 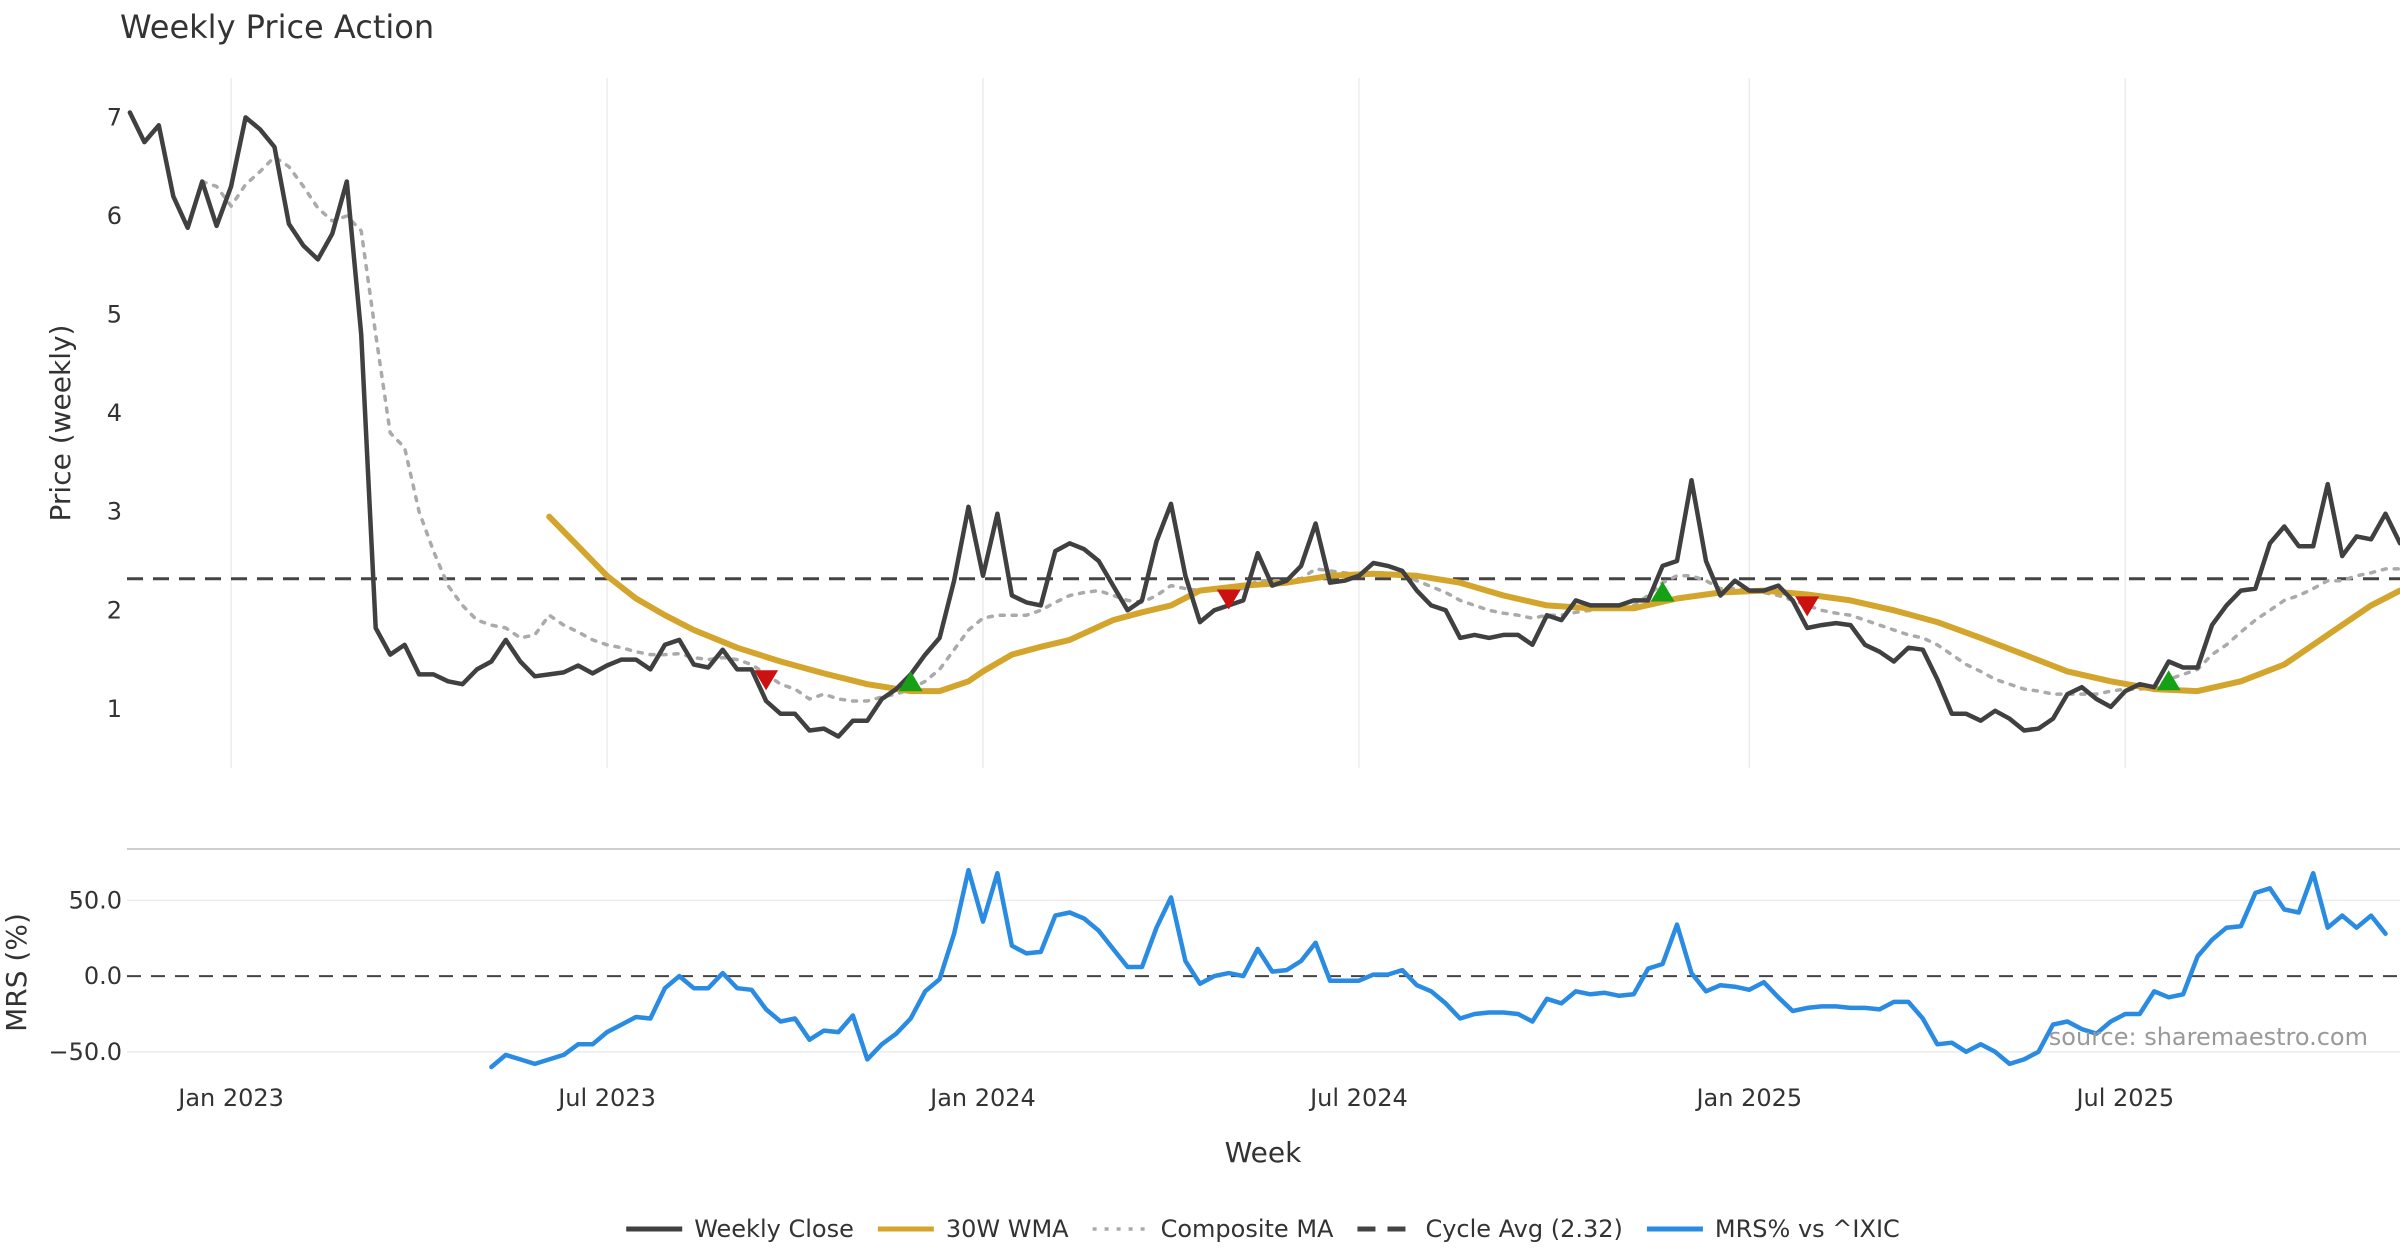 I want to click on x-tick-label: Jul 2023, so click(x=606, y=1098).